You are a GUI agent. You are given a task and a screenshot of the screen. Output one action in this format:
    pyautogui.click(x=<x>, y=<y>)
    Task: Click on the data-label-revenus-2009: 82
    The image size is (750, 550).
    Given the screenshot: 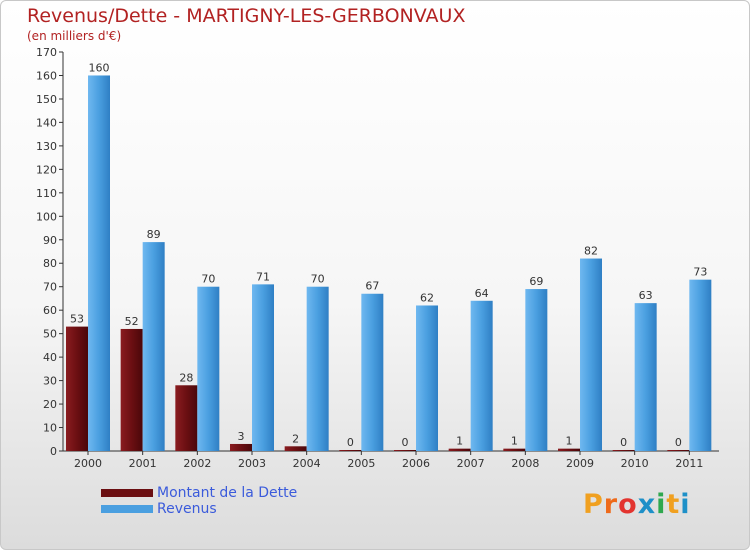 What is the action you would take?
    pyautogui.click(x=591, y=251)
    